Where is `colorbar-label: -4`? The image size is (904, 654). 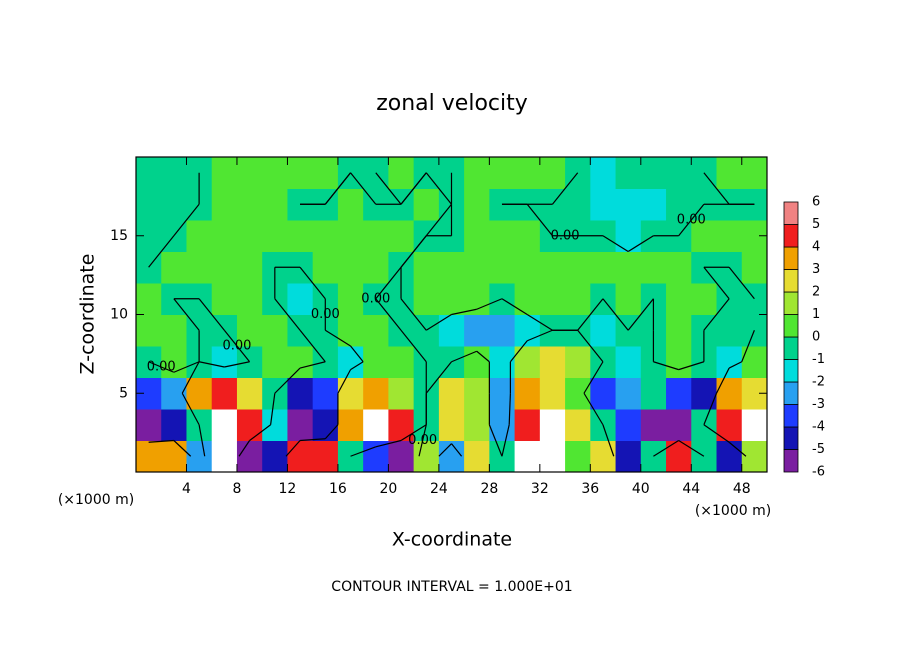 colorbar-label: -4 is located at coordinates (818, 427).